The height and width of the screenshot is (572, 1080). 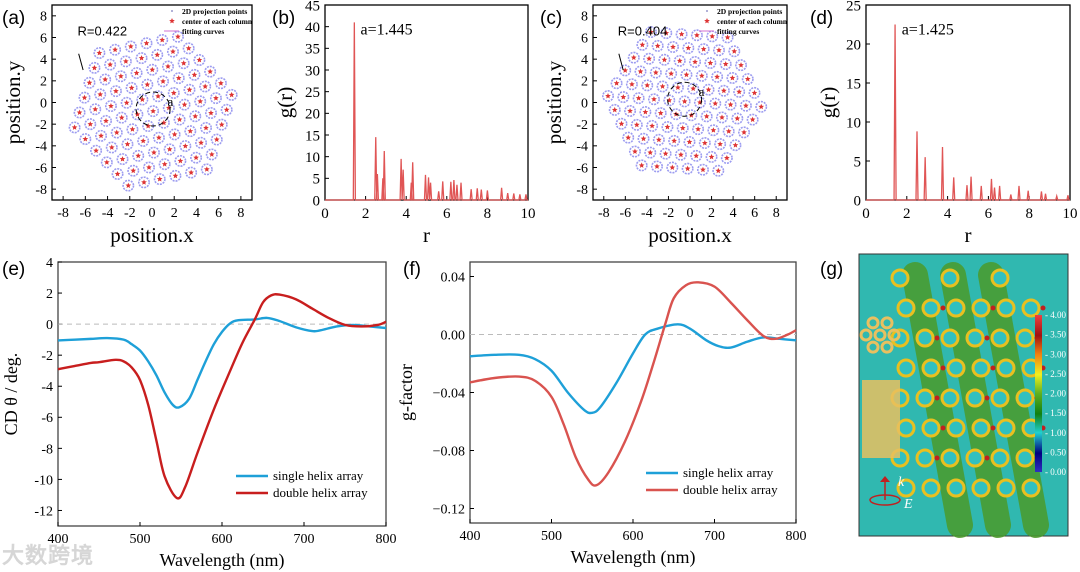 What do you see at coordinates (604, 213) in the screenshot?
I see `x-tick-label: -8` at bounding box center [604, 213].